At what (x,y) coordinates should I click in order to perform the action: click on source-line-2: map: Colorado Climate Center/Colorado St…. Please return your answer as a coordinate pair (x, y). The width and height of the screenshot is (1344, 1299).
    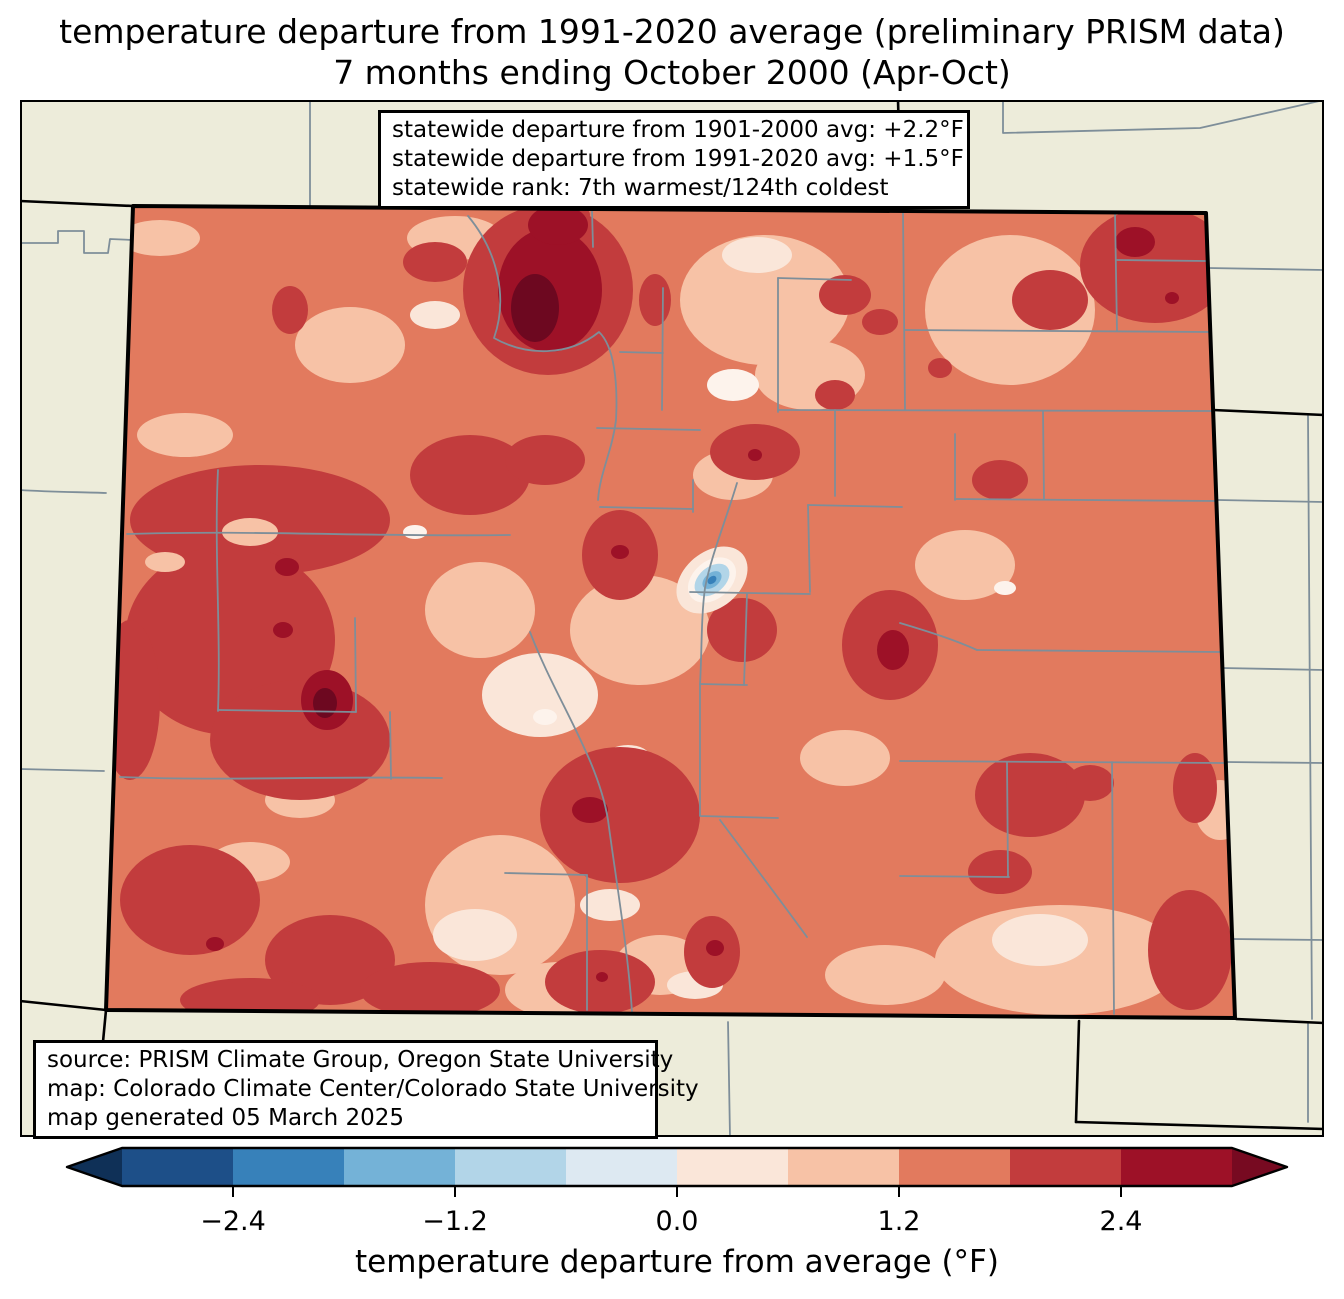
    Looking at the image, I should click on (373, 1089).